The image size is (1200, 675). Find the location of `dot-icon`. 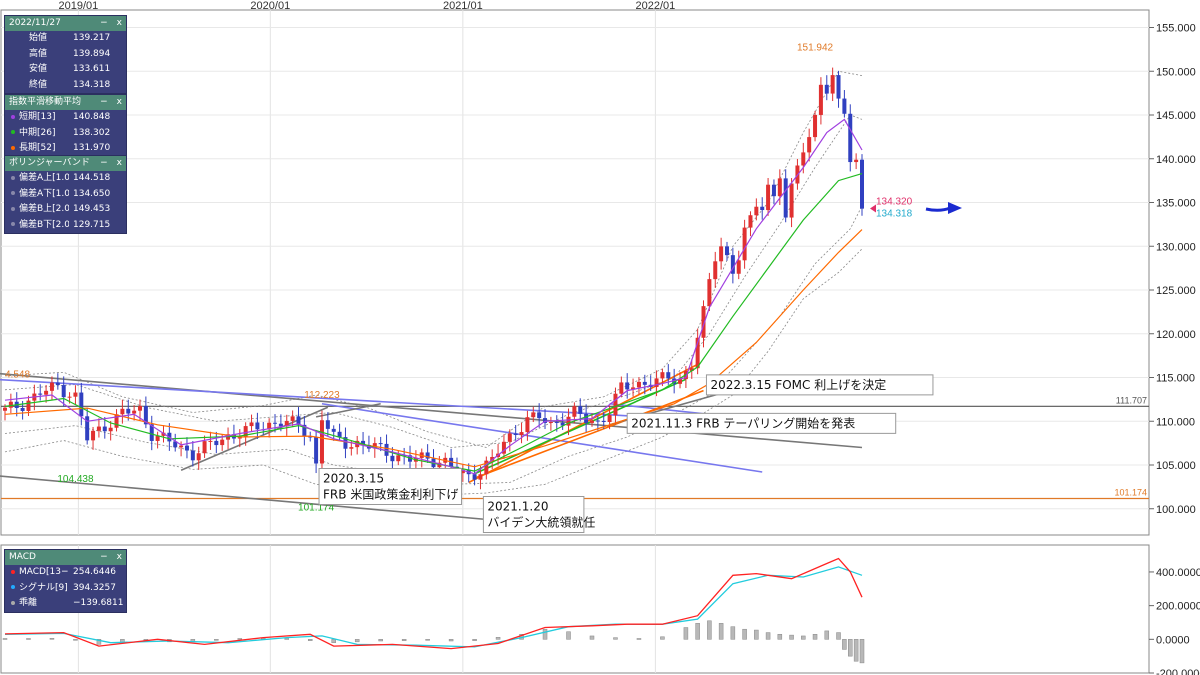

dot-icon is located at coordinates (13, 193).